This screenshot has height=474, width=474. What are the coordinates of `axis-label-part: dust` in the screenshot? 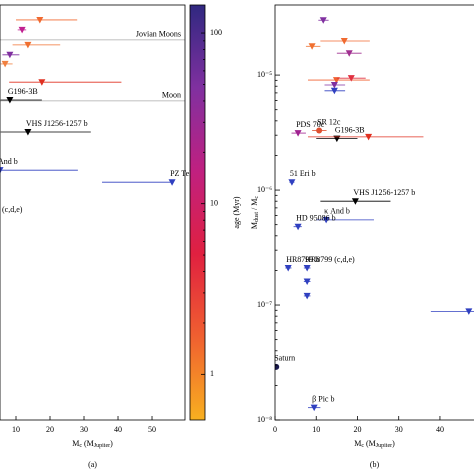 It's located at (257, 217).